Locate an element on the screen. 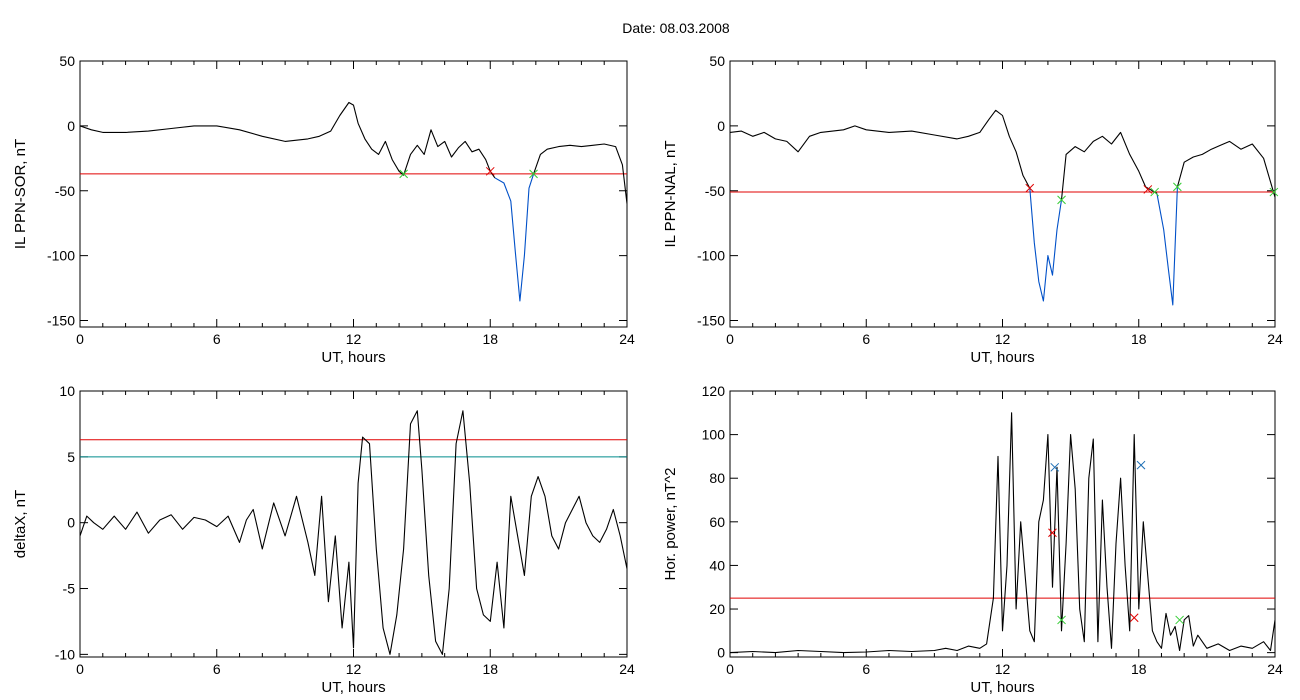  y-tick-label: 10 is located at coordinates (67, 391).